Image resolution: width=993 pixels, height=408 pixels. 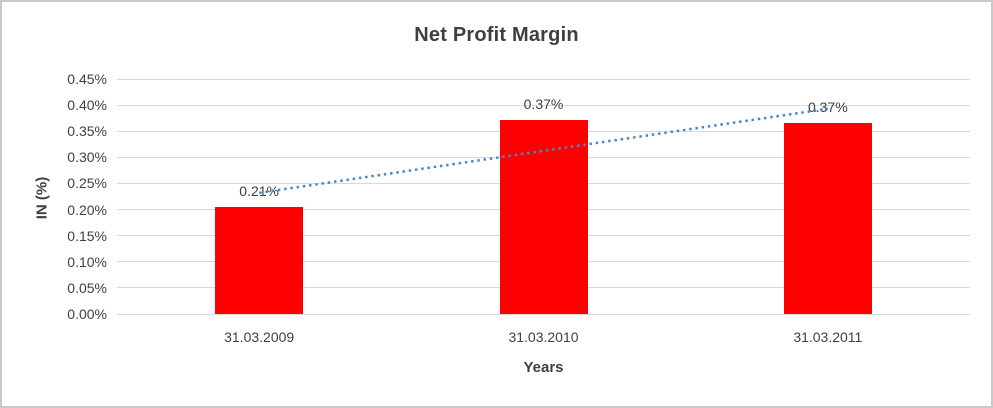 I want to click on y-tick-label: 0.00%, so click(x=87, y=314).